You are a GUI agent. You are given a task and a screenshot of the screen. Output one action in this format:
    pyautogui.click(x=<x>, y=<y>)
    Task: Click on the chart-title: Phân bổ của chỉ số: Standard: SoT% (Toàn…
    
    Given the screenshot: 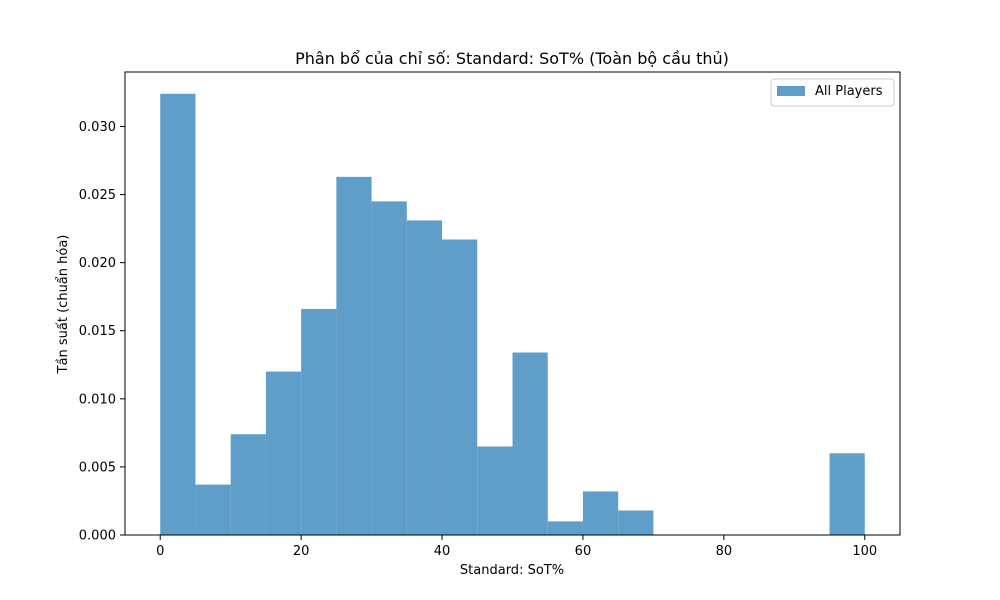 What is the action you would take?
    pyautogui.click(x=512, y=58)
    